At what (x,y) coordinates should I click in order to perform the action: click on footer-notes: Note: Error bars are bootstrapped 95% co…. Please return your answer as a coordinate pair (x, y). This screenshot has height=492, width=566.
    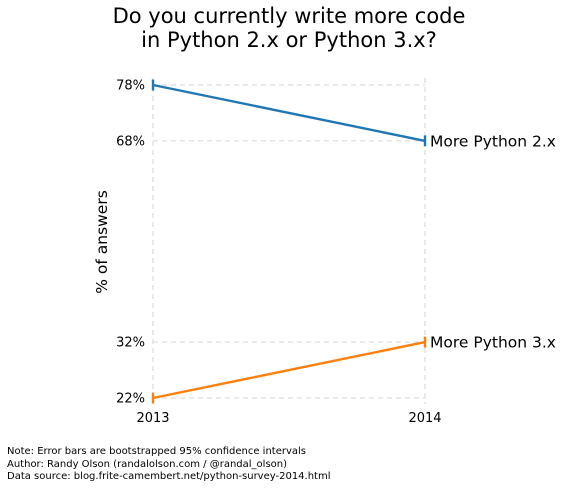
    Looking at the image, I should click on (169, 465).